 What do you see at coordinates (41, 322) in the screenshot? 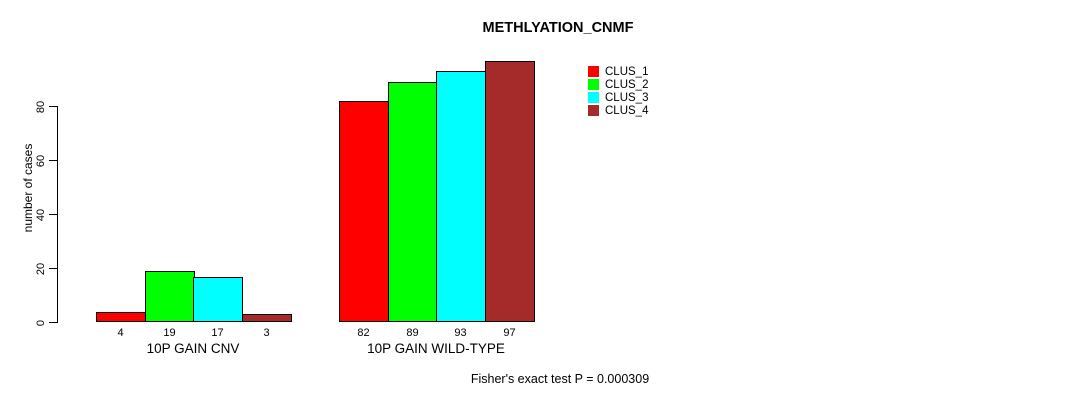
I see `y-axis-tick-label: 0` at bounding box center [41, 322].